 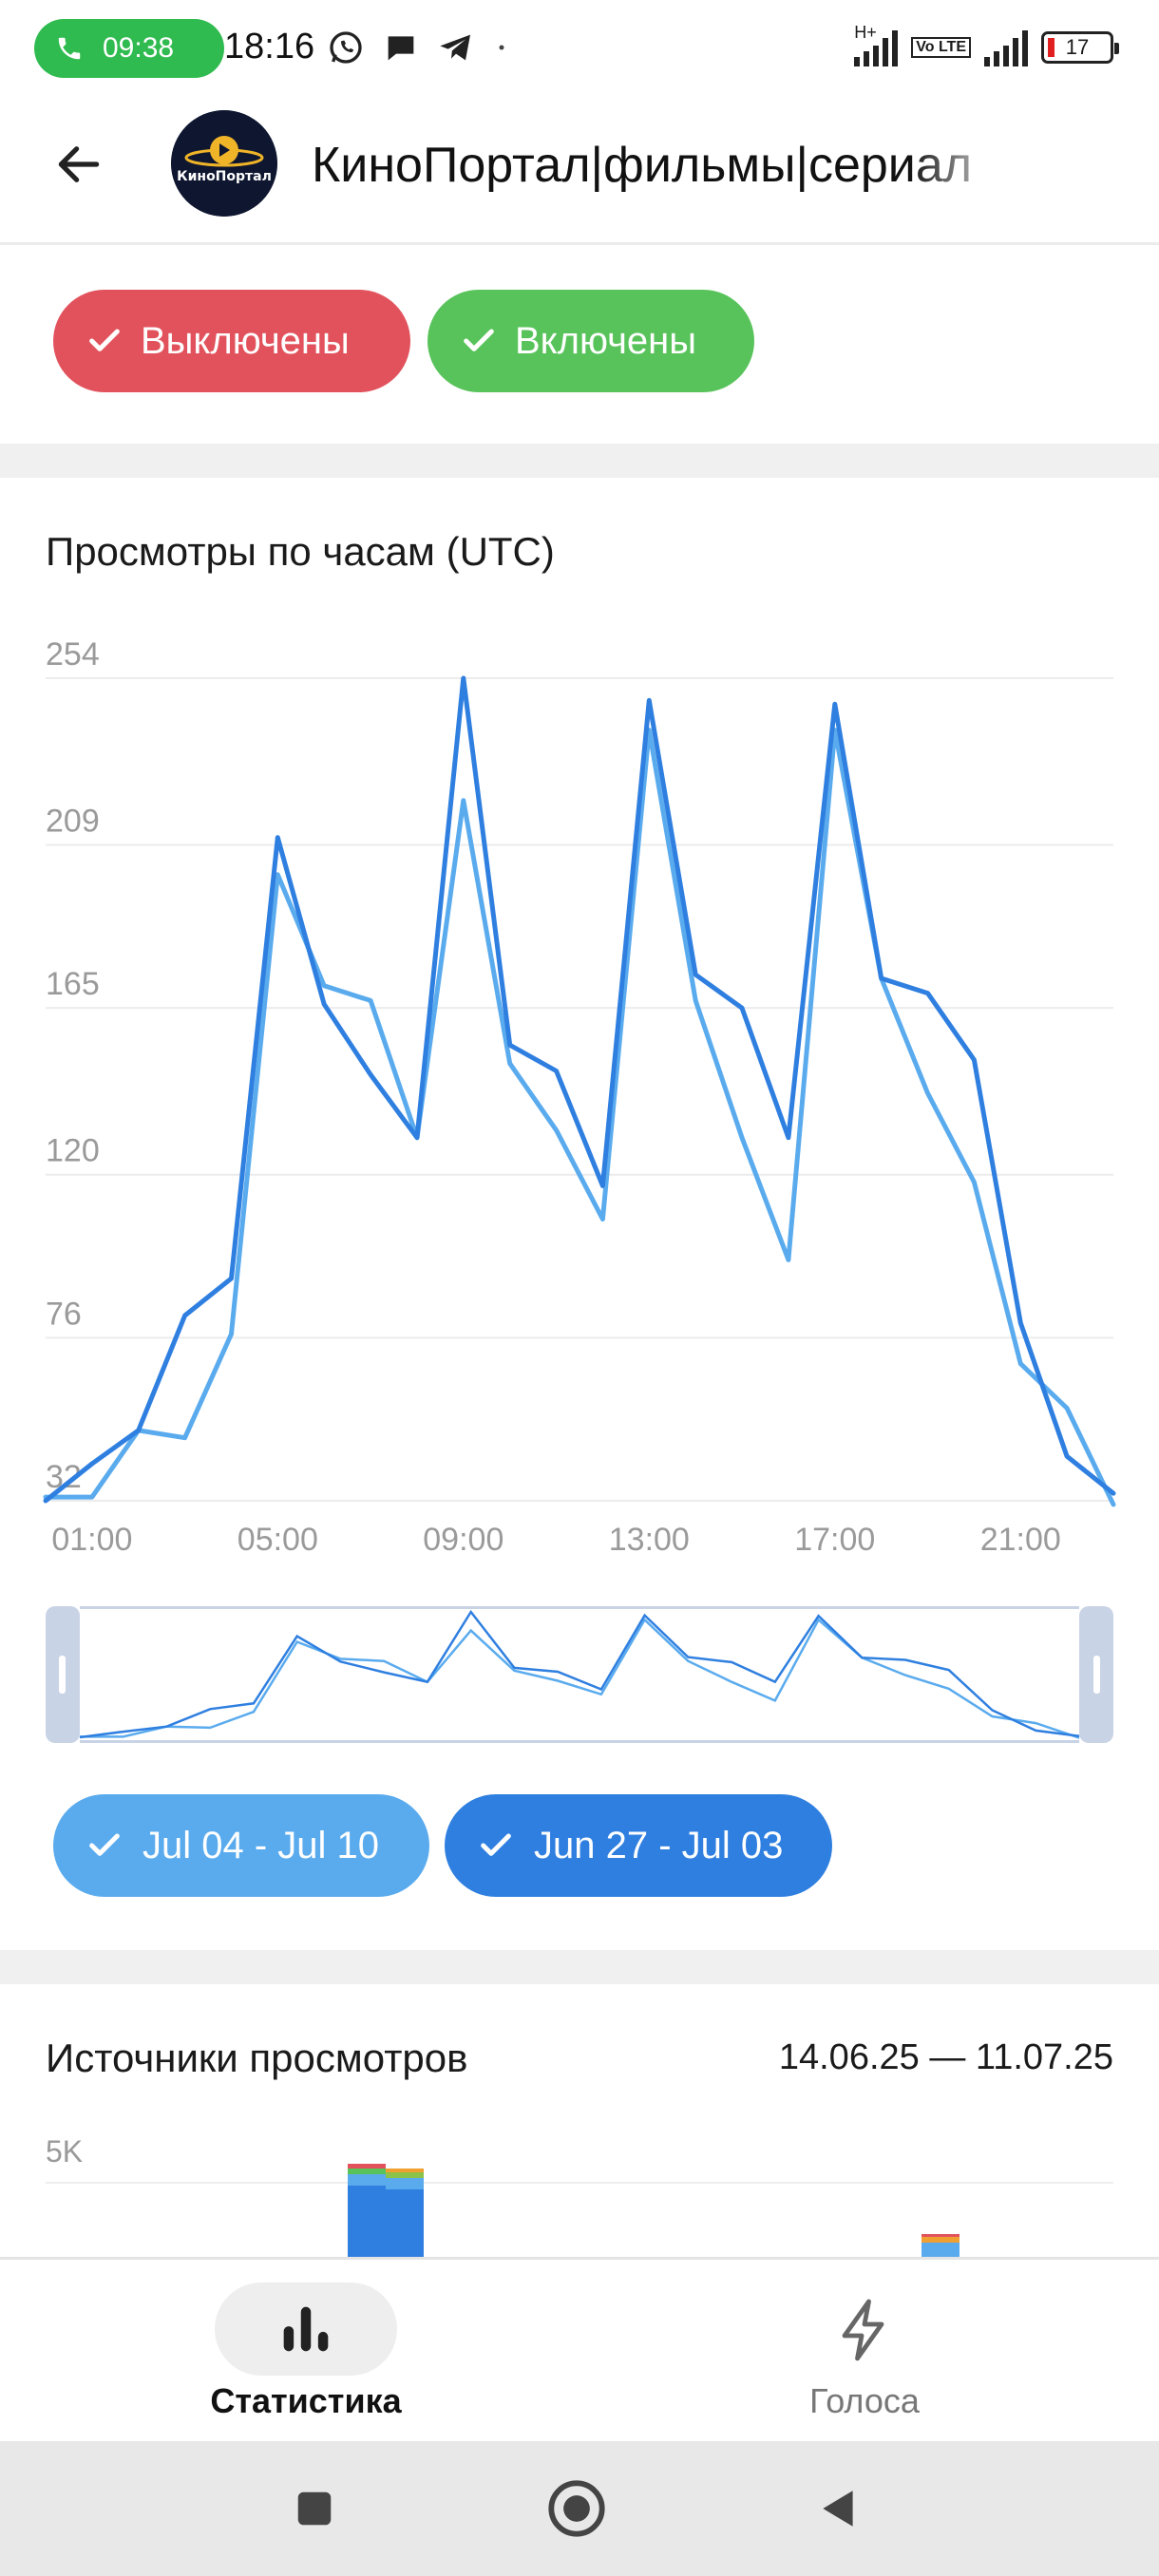 What do you see at coordinates (278, 1540) in the screenshot?
I see `x-tick-label: 05:00` at bounding box center [278, 1540].